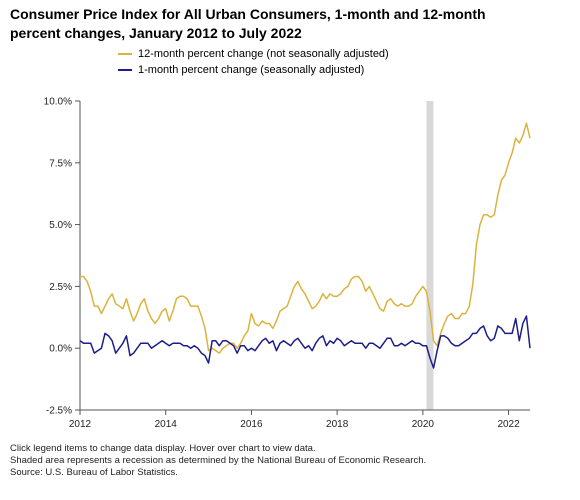 The width and height of the screenshot is (580, 500). I want to click on x-tick-label: 2020, so click(423, 424).